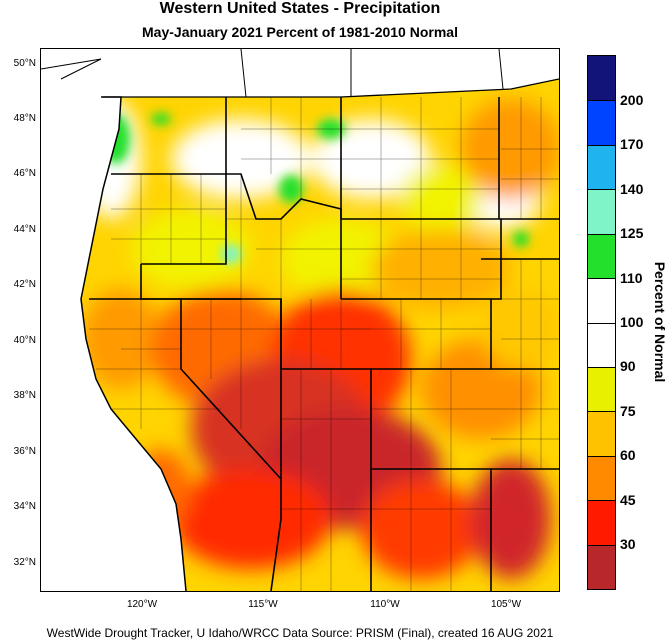 Image resolution: width=670 pixels, height=643 pixels. I want to click on lat-label-42n: 42°N, so click(24, 284).